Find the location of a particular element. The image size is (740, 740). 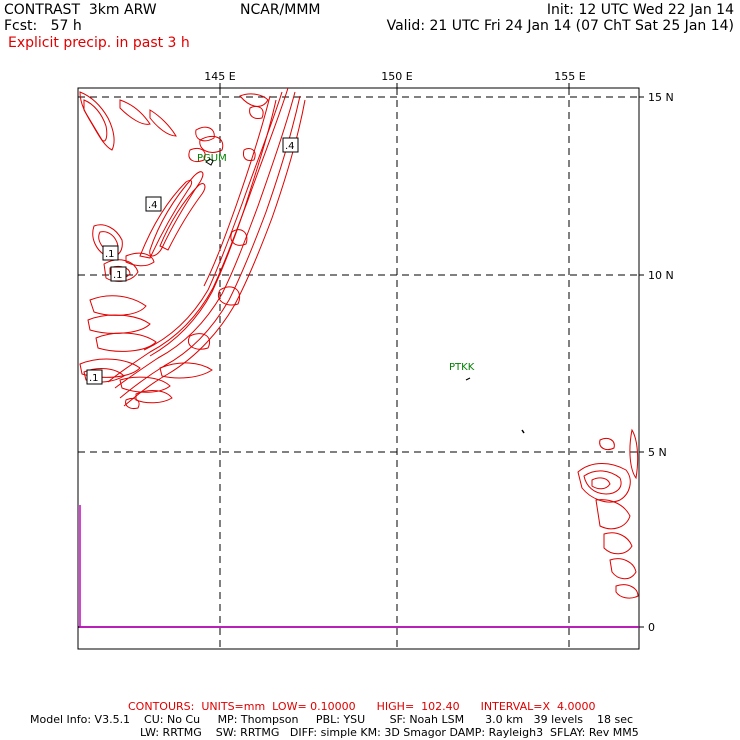

contour-arc-outer is located at coordinates (198, 235).